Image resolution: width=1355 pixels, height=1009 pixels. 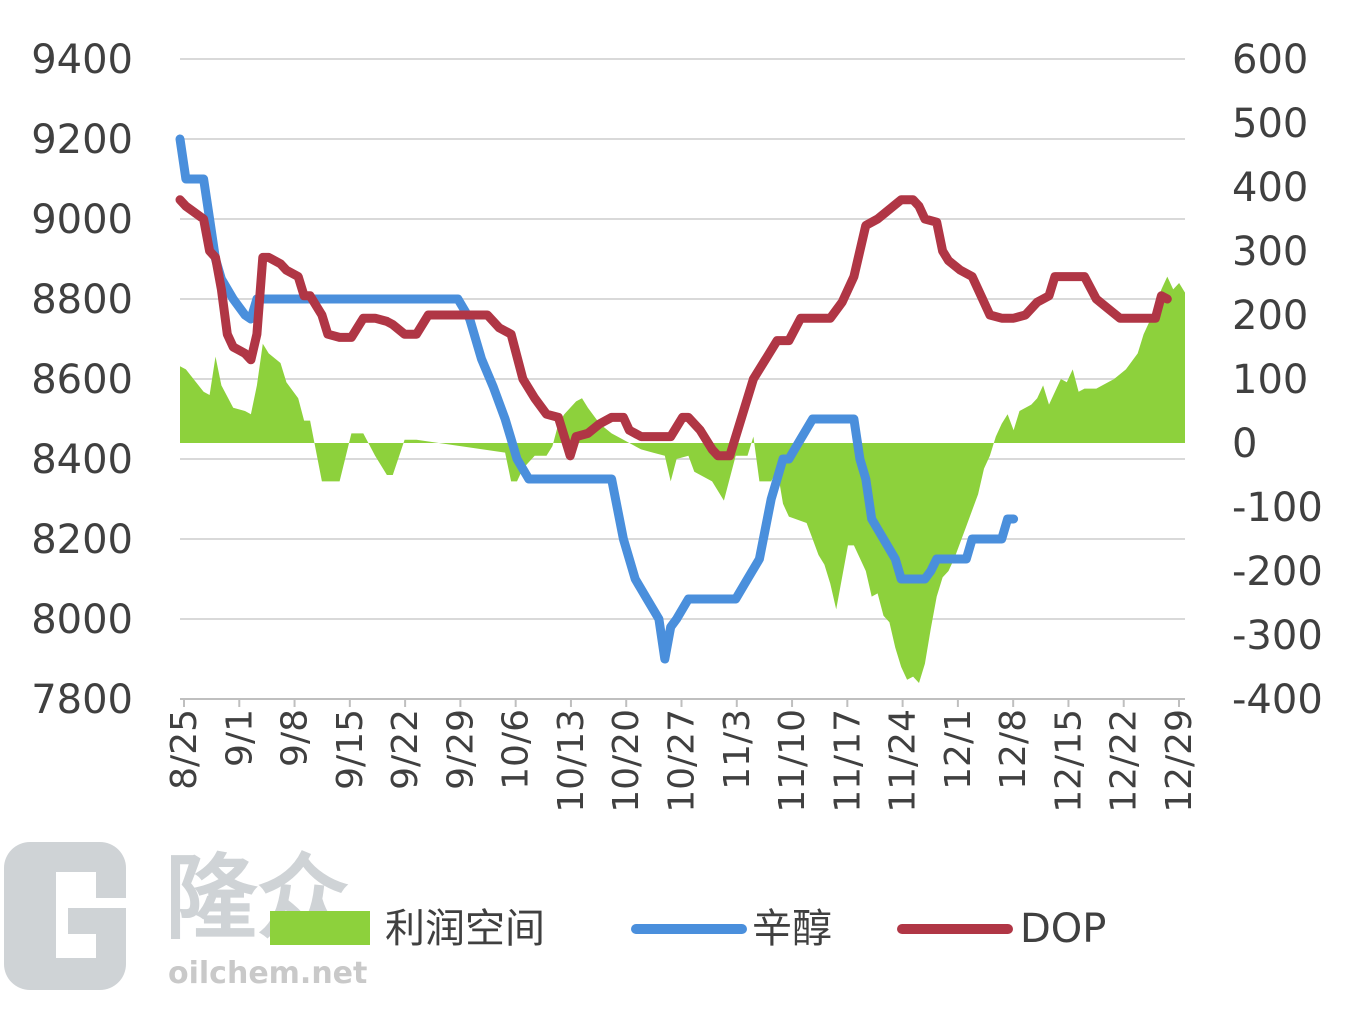 I want to click on legend-label-profit: 利润空间, so click(x=465, y=929).